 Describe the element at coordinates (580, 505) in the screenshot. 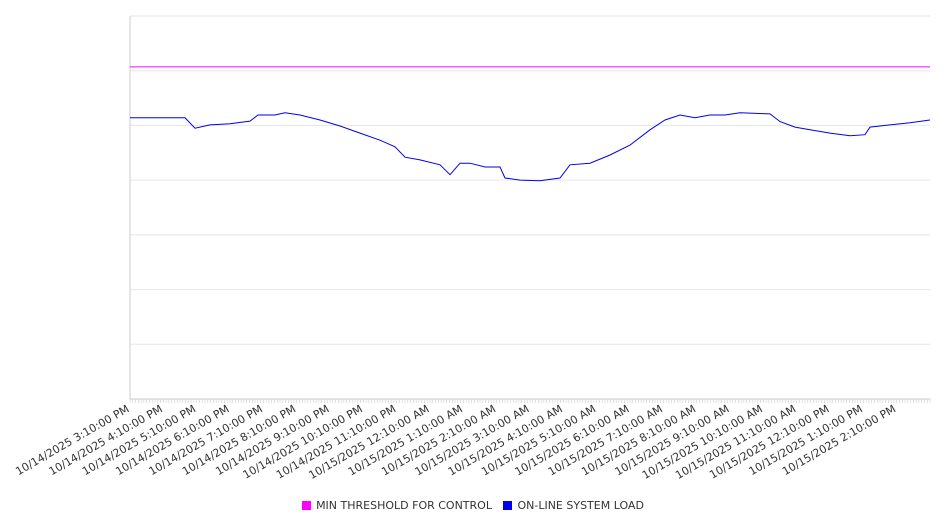

I see `legend-label: ON-LINE SYSTEM LOAD` at that location.